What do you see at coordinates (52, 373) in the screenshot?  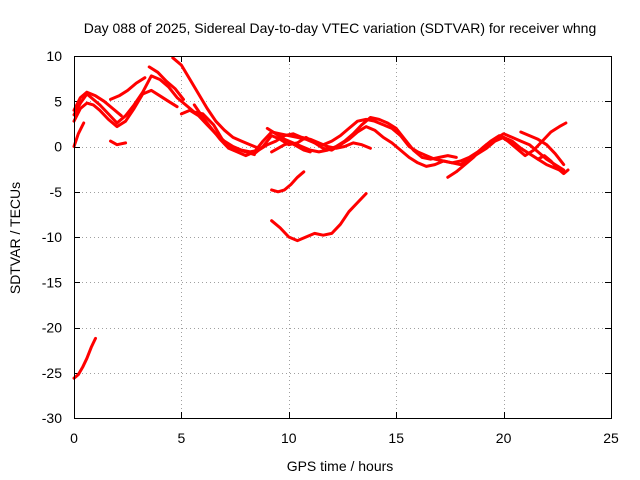 I see `y-tick-label: -25` at bounding box center [52, 373].